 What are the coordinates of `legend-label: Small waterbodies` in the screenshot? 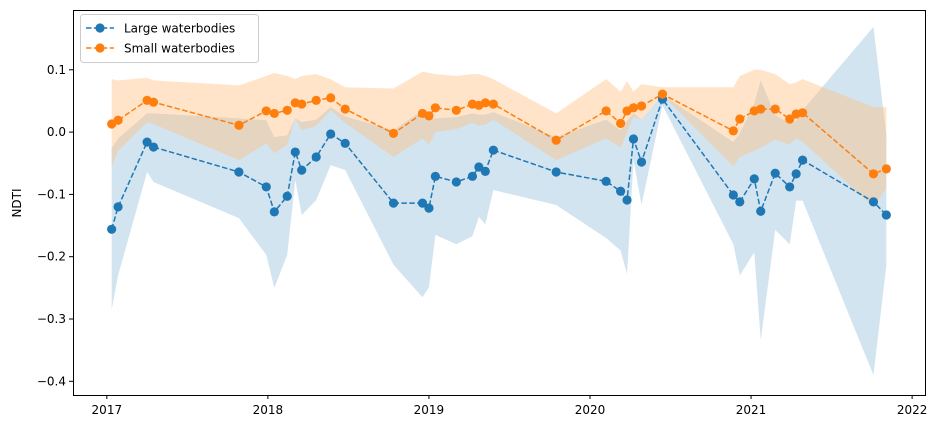 It's located at (179, 49).